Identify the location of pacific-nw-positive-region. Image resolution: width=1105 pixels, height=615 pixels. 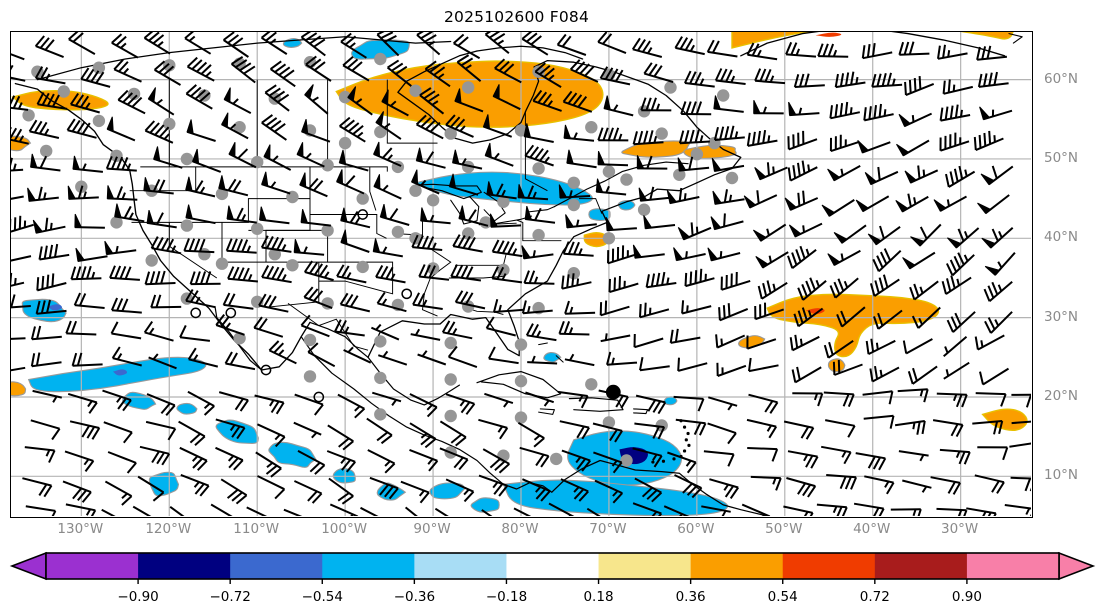
(60, 100).